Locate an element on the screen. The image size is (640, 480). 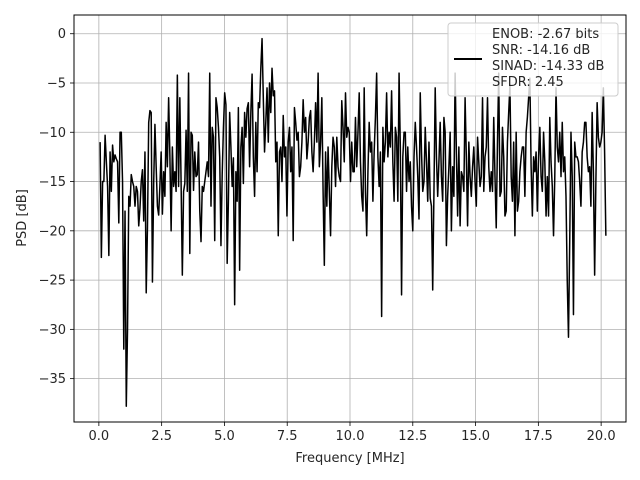
y-tick-label: −15 is located at coordinates (52, 182).